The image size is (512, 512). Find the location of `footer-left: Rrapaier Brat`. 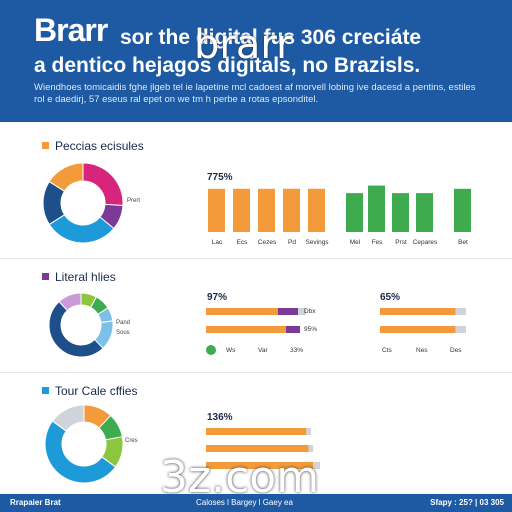

footer-left: Rrapaier Brat is located at coordinates (35, 502).